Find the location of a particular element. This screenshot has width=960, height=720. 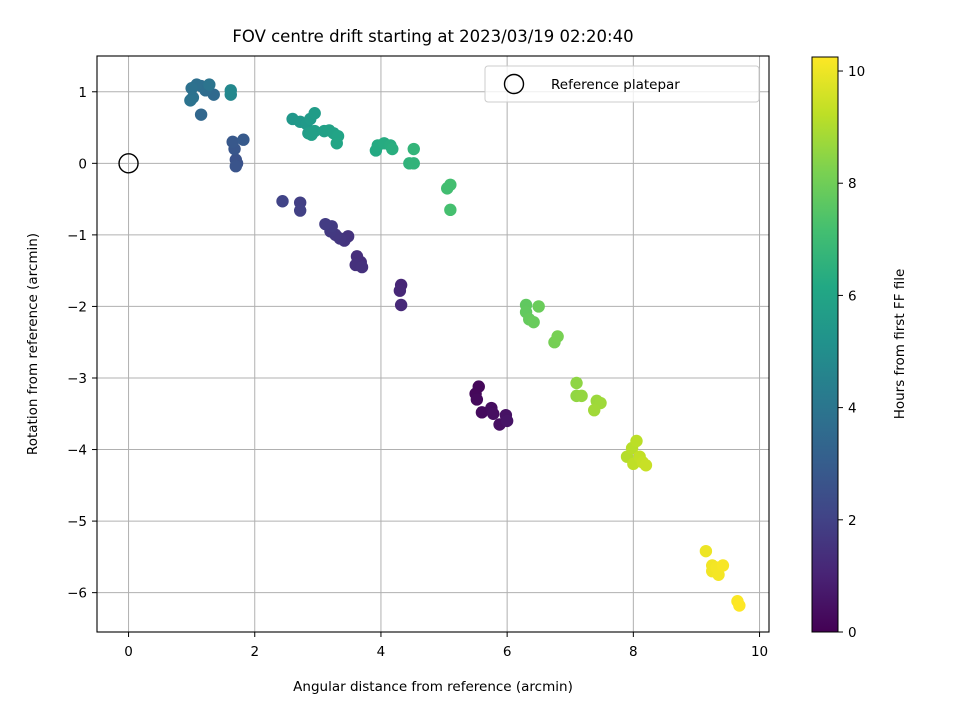

legend-reference-marker is located at coordinates (514, 84).